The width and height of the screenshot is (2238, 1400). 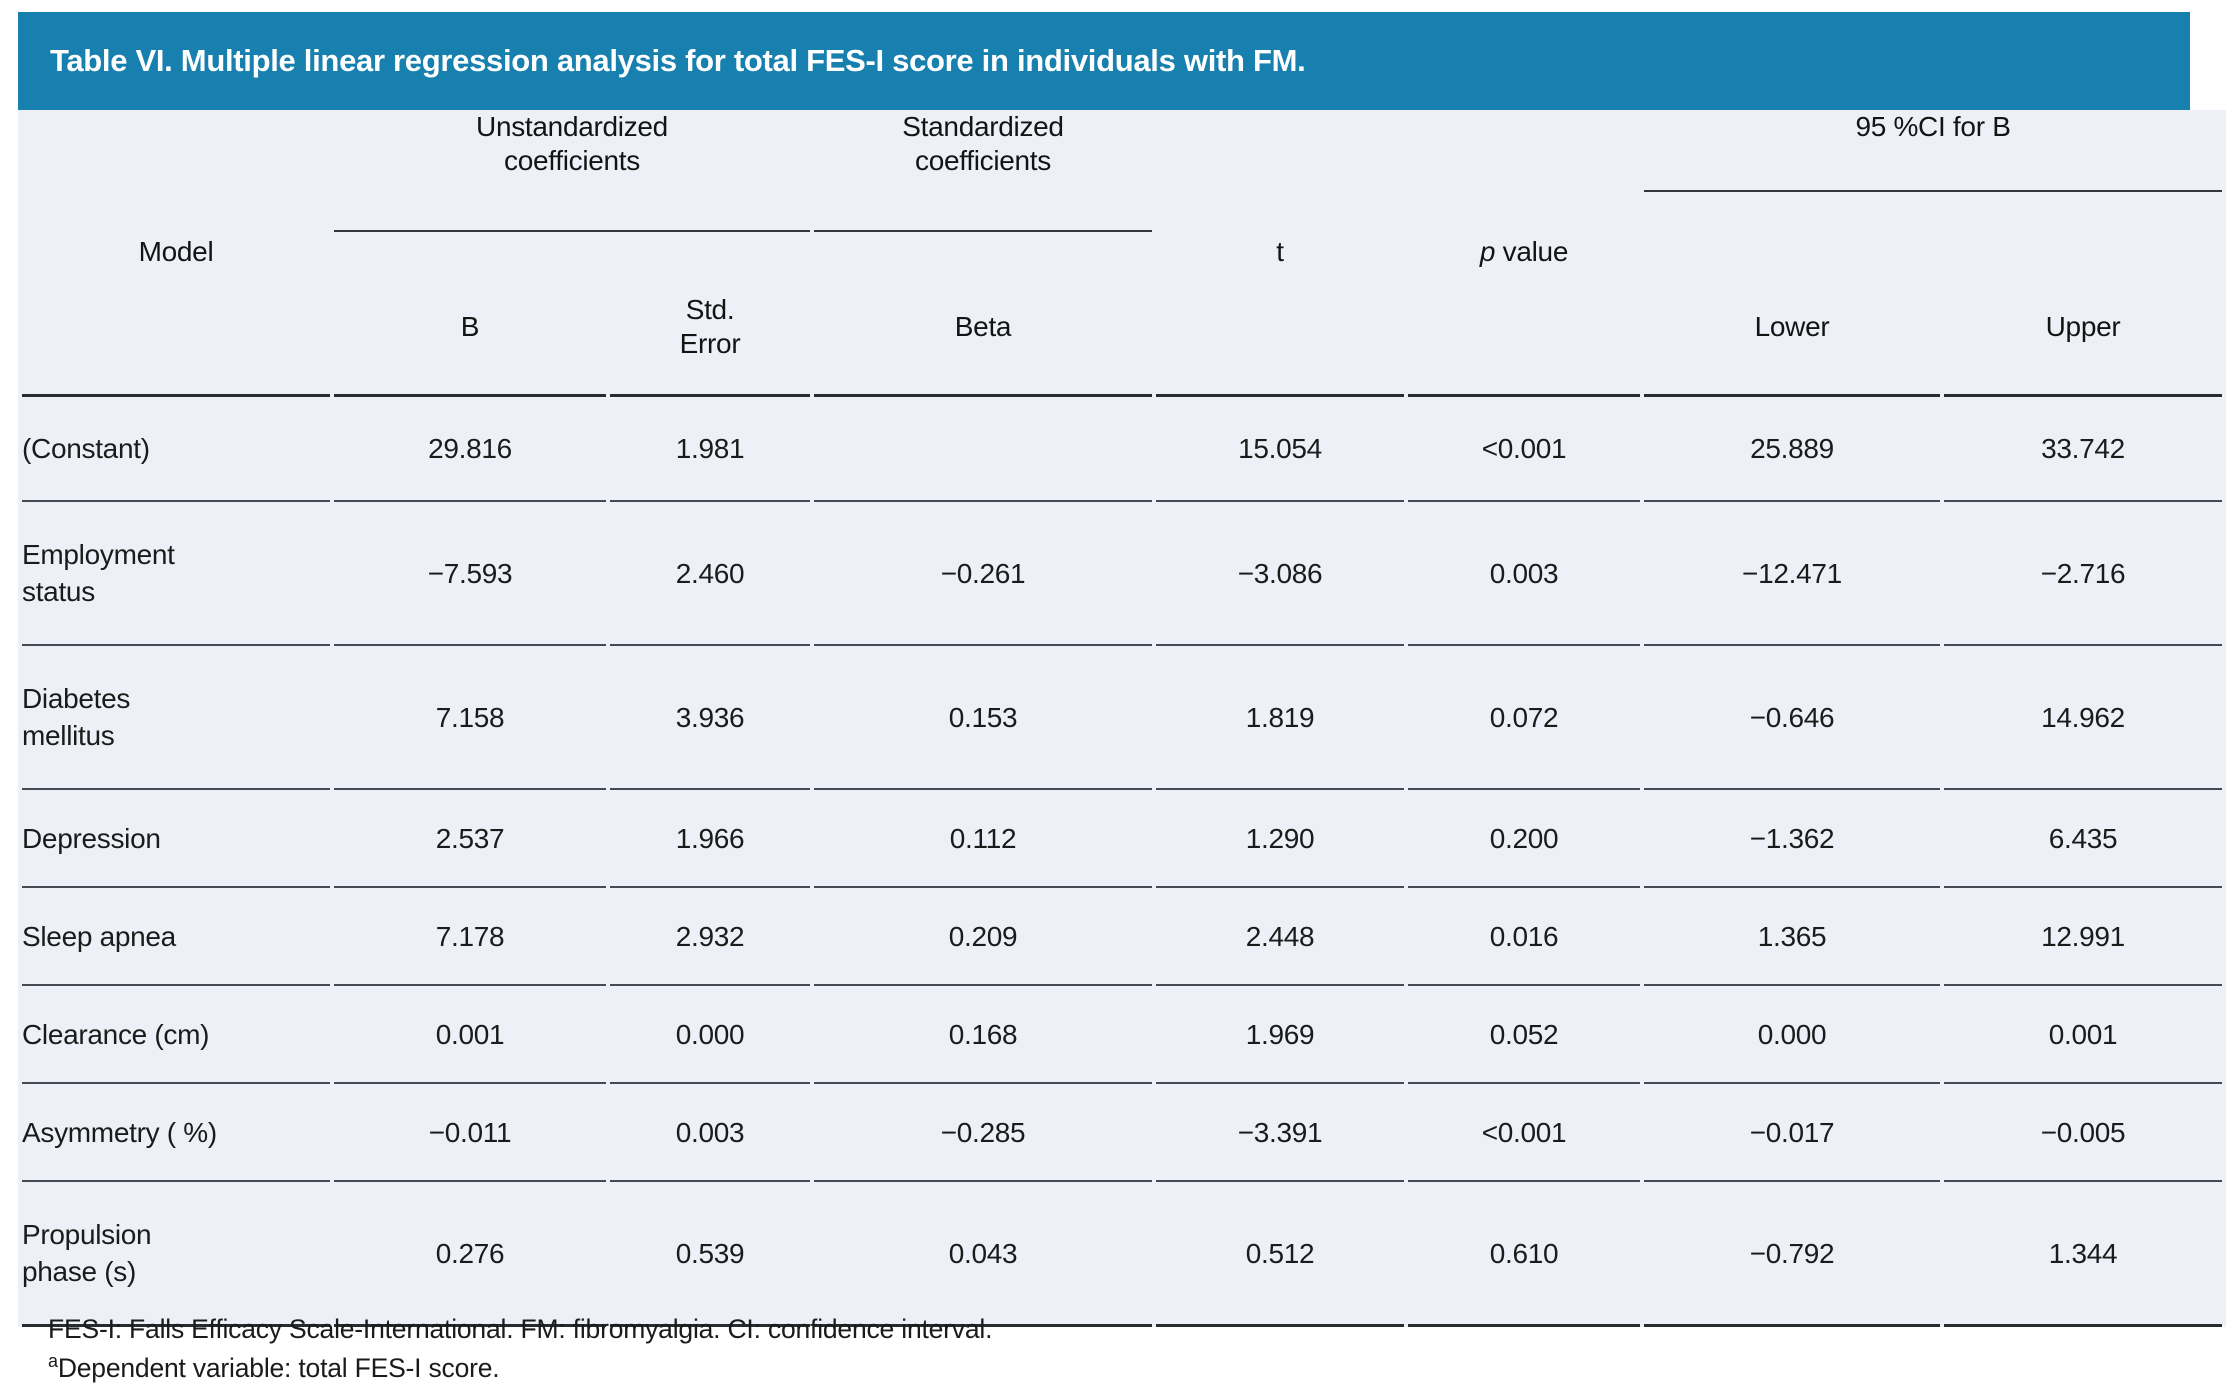 I want to click on value-std-error: 1.981, so click(x=710, y=449).